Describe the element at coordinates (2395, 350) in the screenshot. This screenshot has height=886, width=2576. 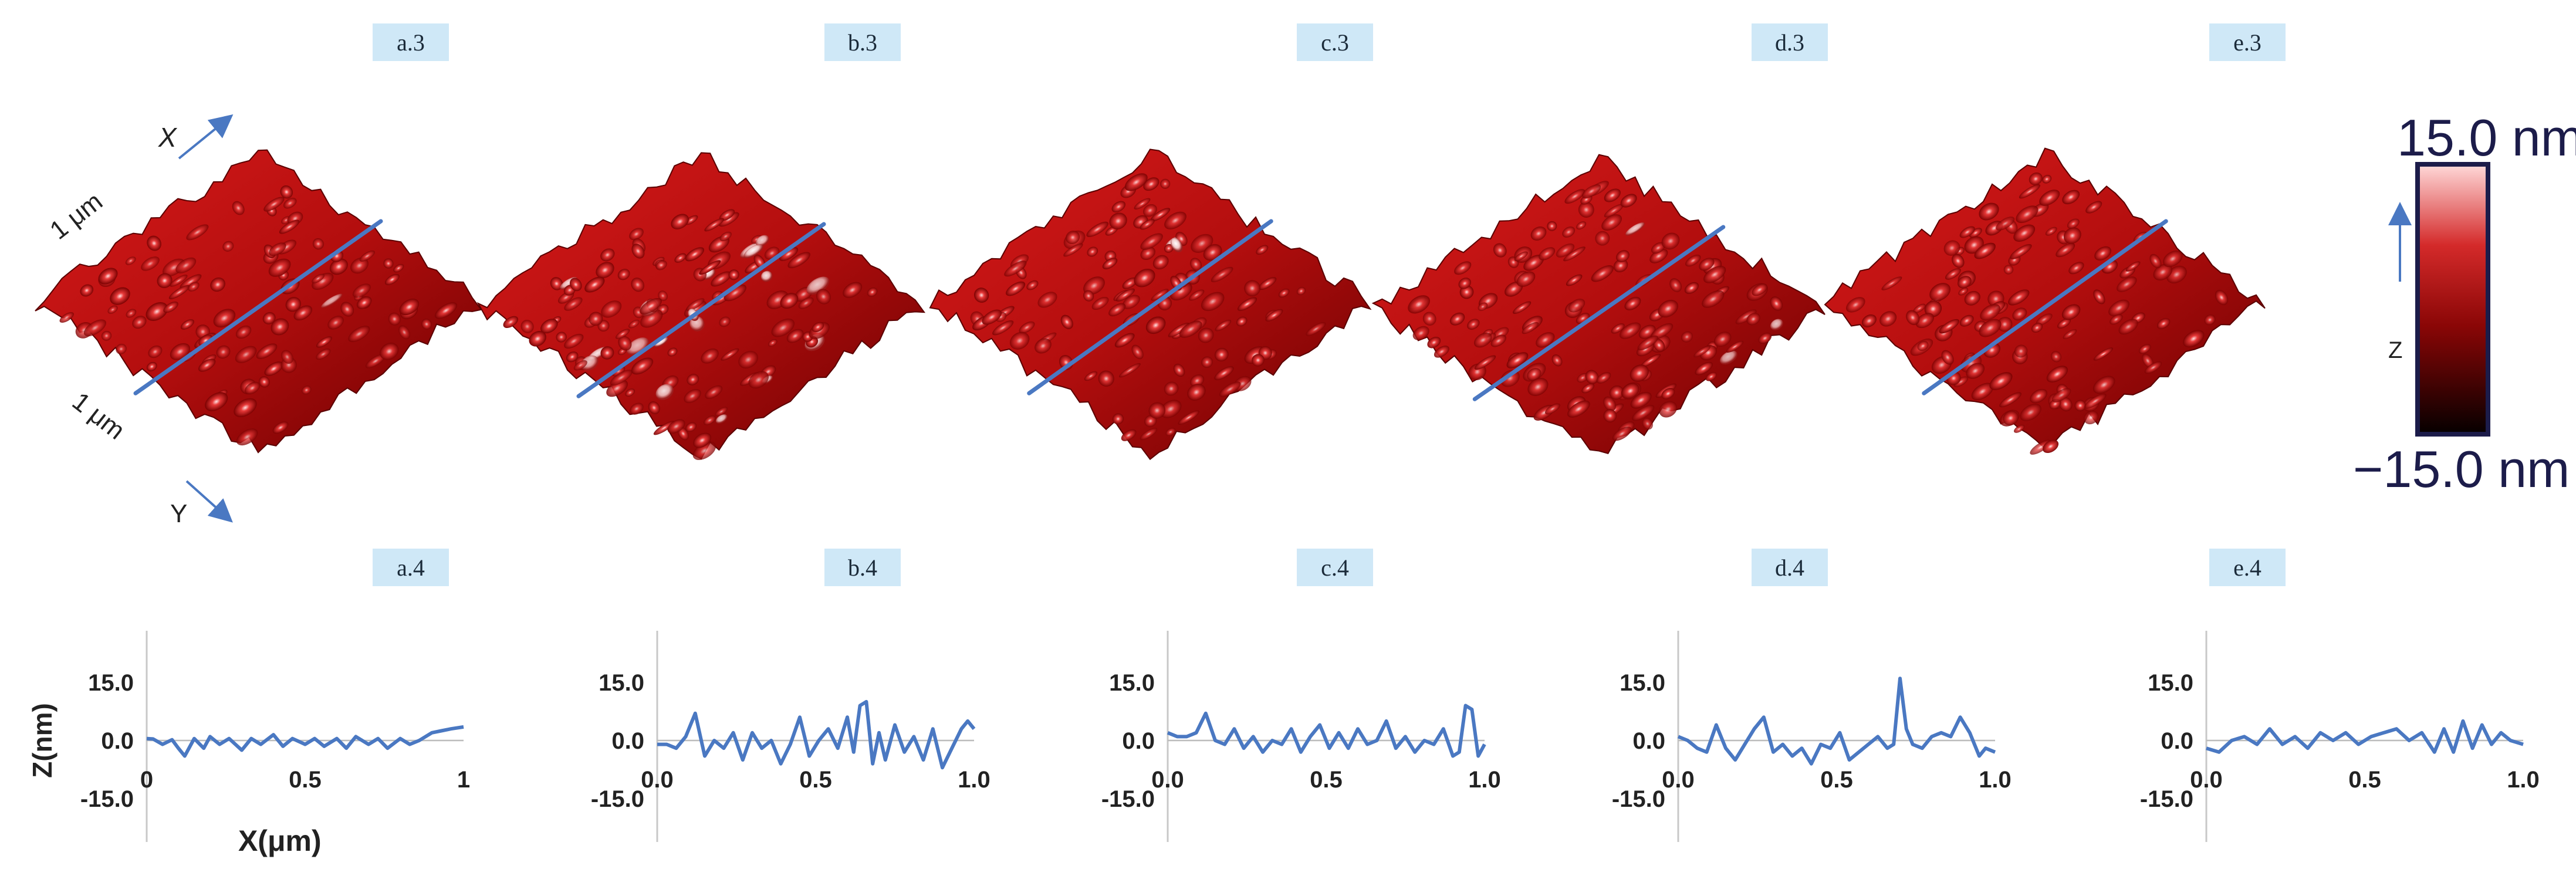
I see `color-scale-axis-label: Z` at that location.